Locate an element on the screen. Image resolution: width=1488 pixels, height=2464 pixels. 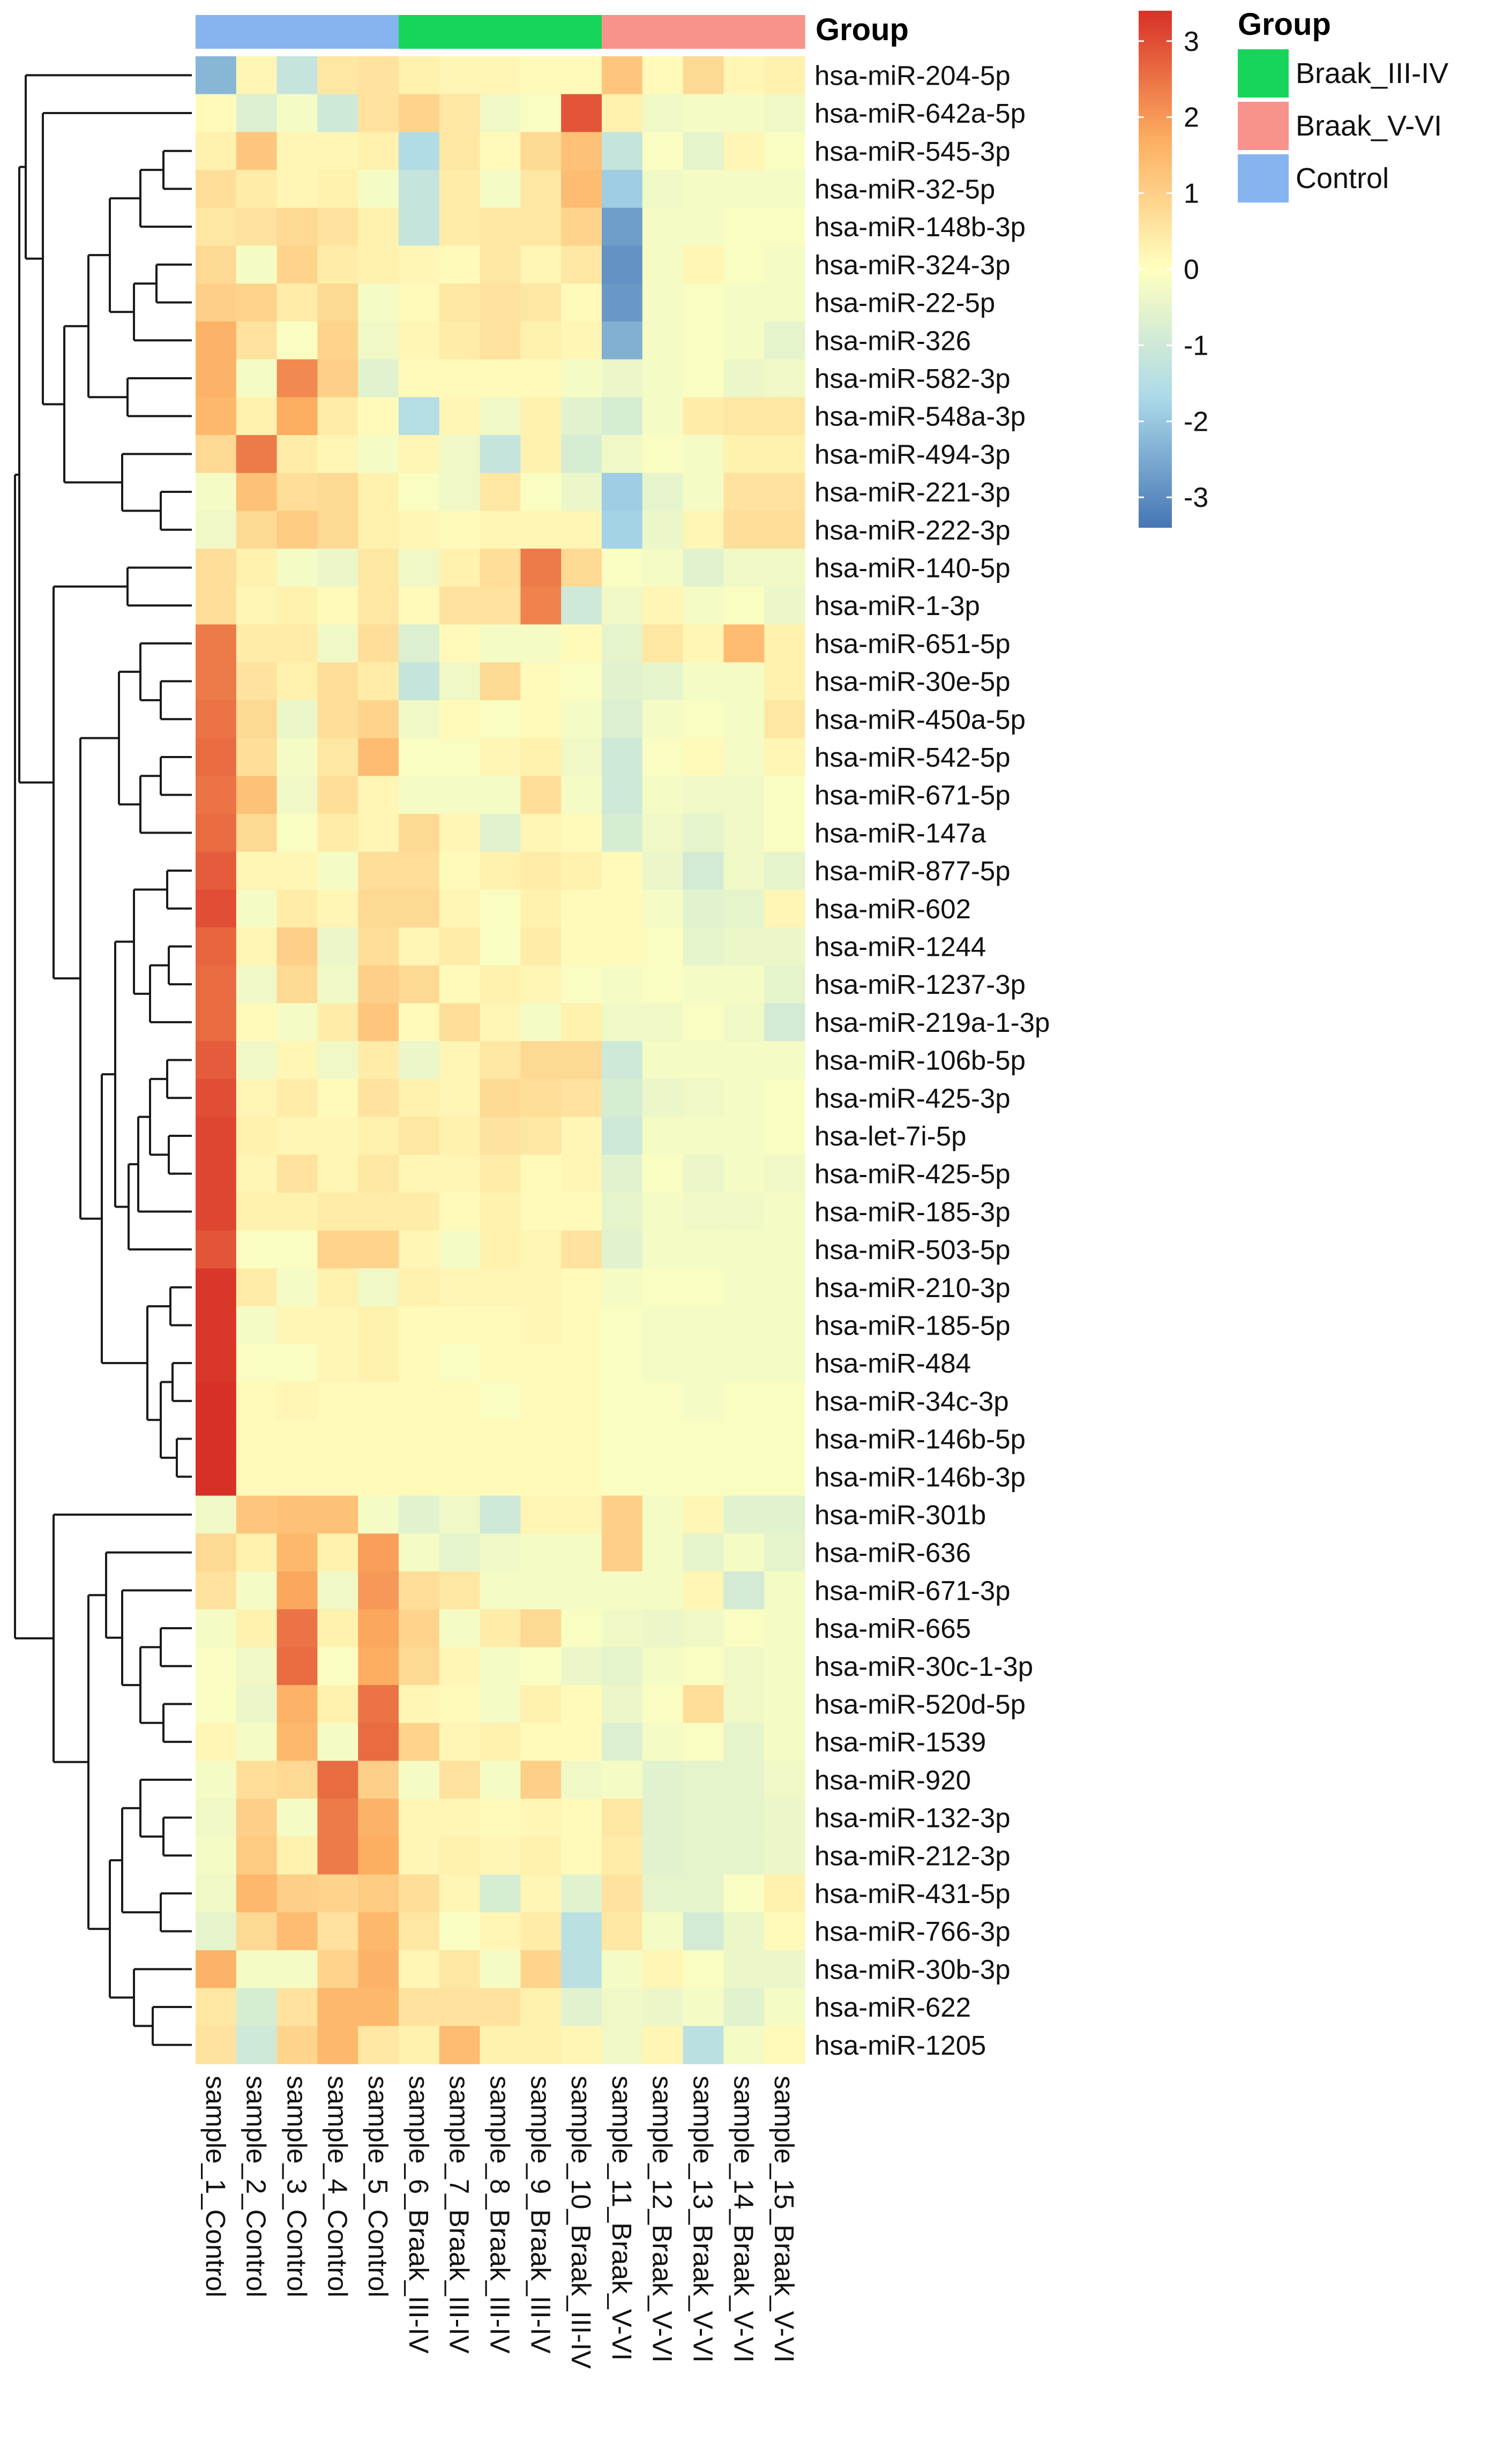
row-label: hsa-miR-545-3p is located at coordinates (912, 151).